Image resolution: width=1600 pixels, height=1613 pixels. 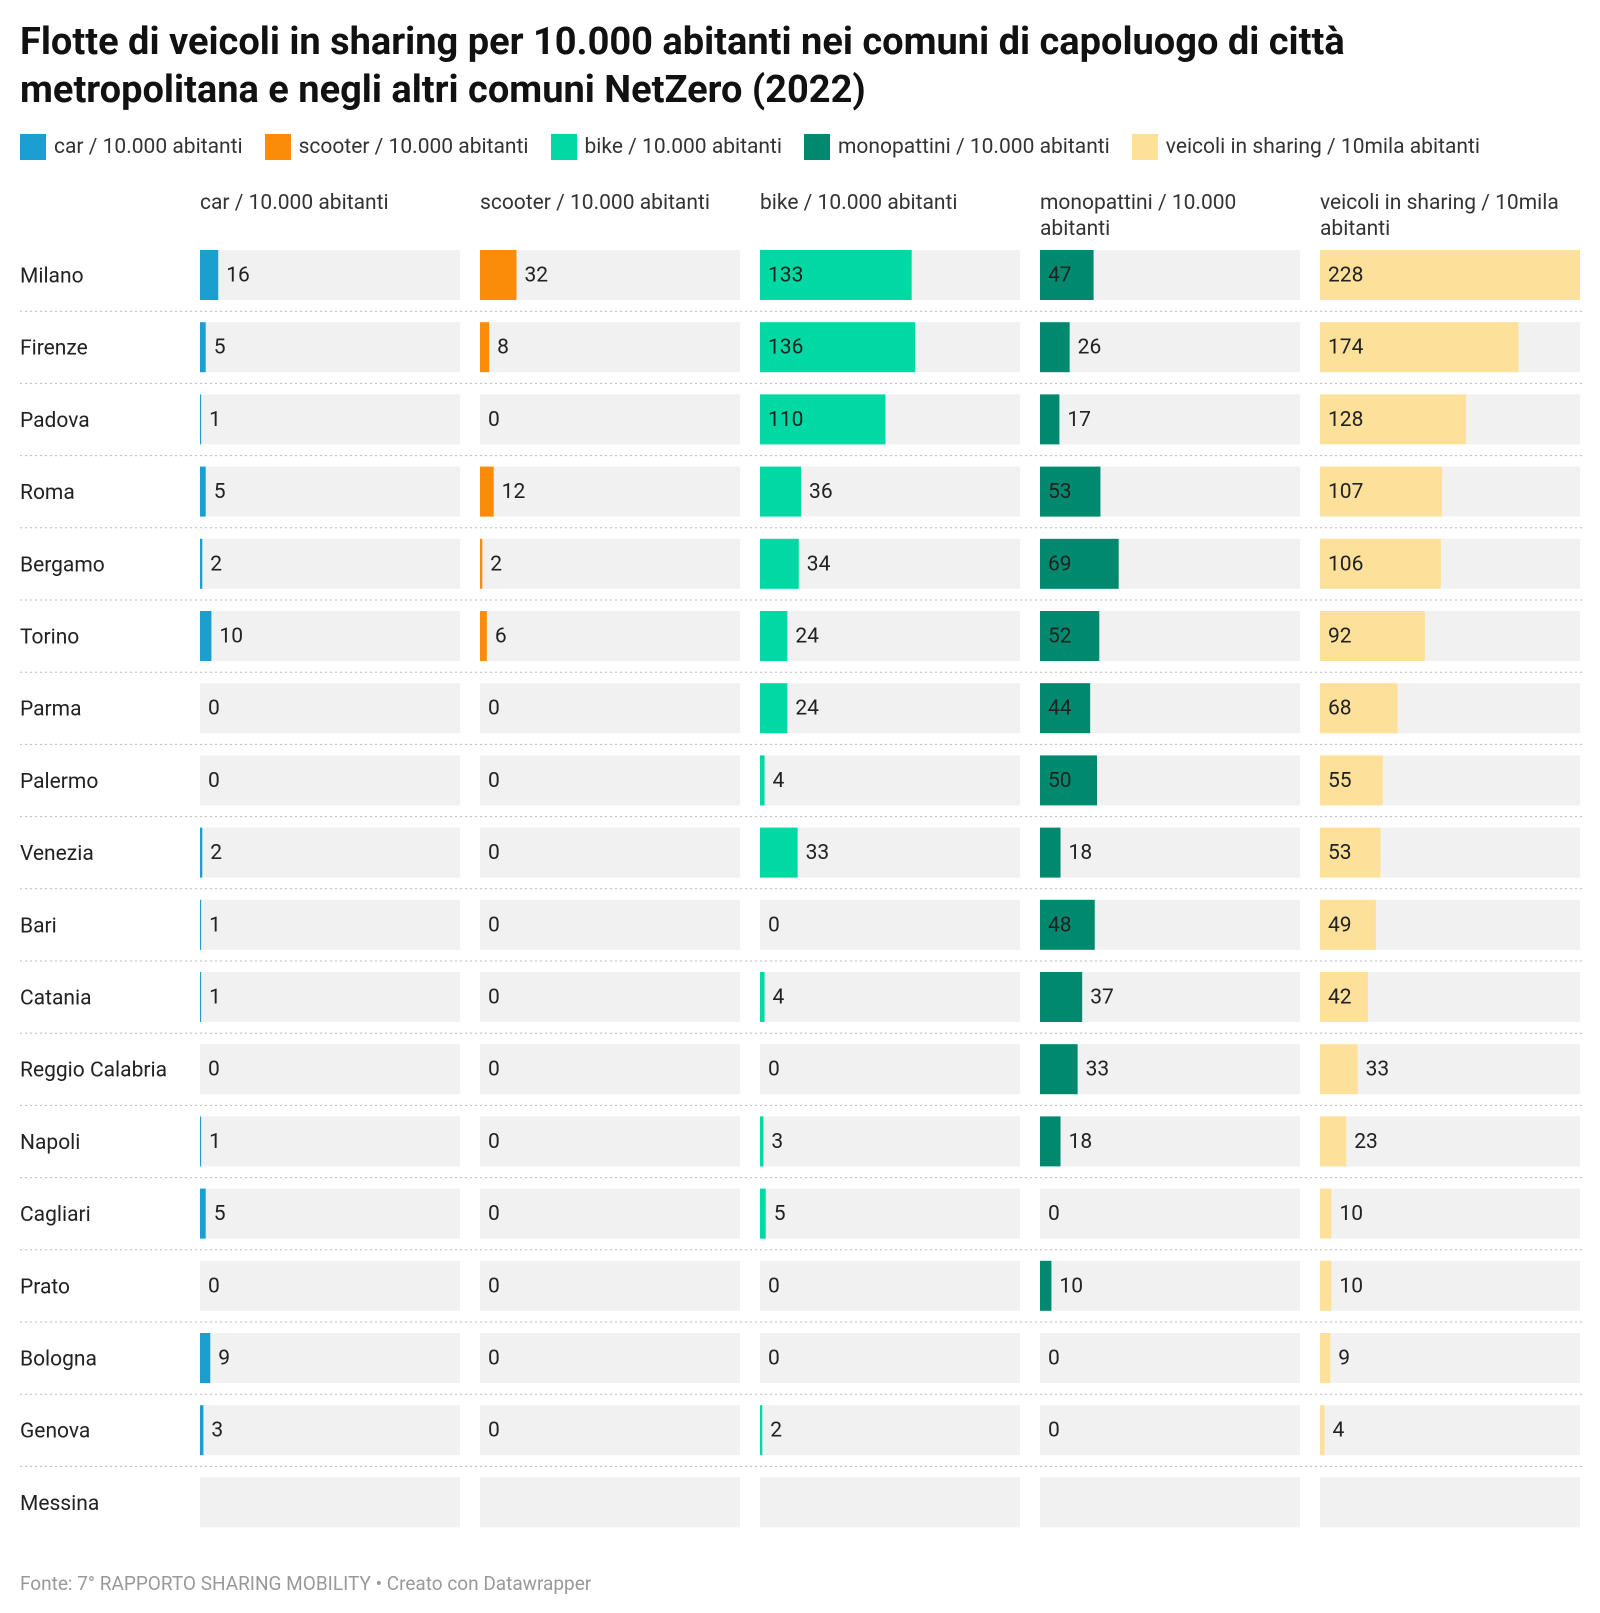 I want to click on legend-label: scooter / 10.000 abitanti, so click(x=413, y=147).